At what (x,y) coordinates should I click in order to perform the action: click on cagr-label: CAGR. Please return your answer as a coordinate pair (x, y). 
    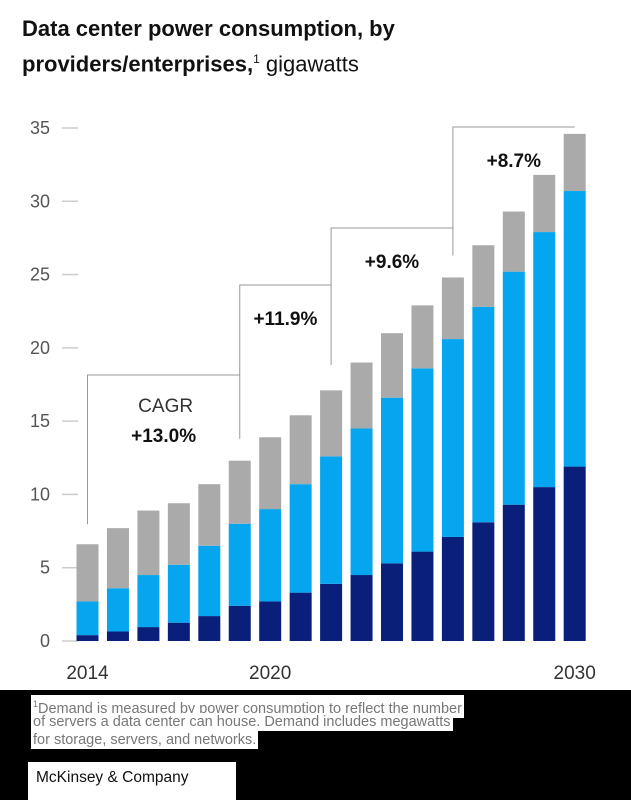
    Looking at the image, I should click on (165, 406).